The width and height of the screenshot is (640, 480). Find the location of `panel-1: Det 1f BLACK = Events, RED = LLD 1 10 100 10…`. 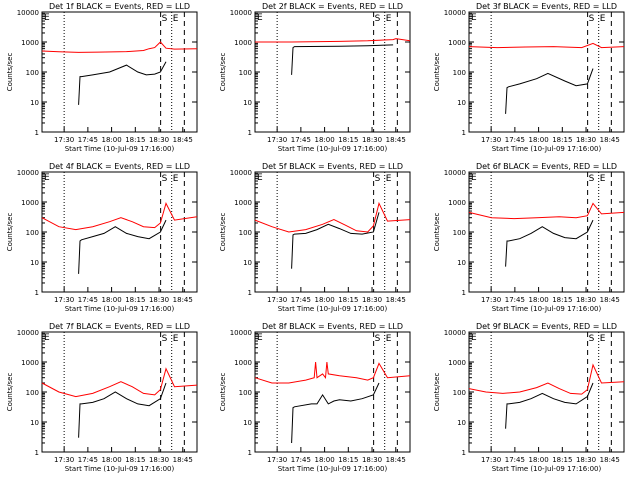

panel-1: Det 1f BLACK = Events, RED = LLD 1 10 100 10… is located at coordinates (102, 77).